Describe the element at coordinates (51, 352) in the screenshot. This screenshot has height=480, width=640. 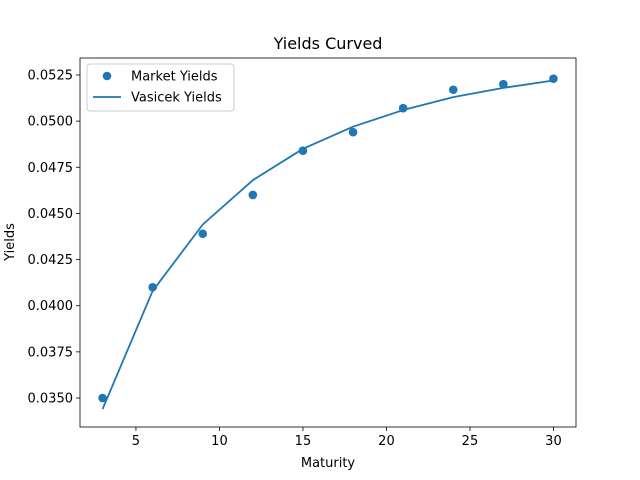
I see `y-tick-label: 0.0375` at that location.